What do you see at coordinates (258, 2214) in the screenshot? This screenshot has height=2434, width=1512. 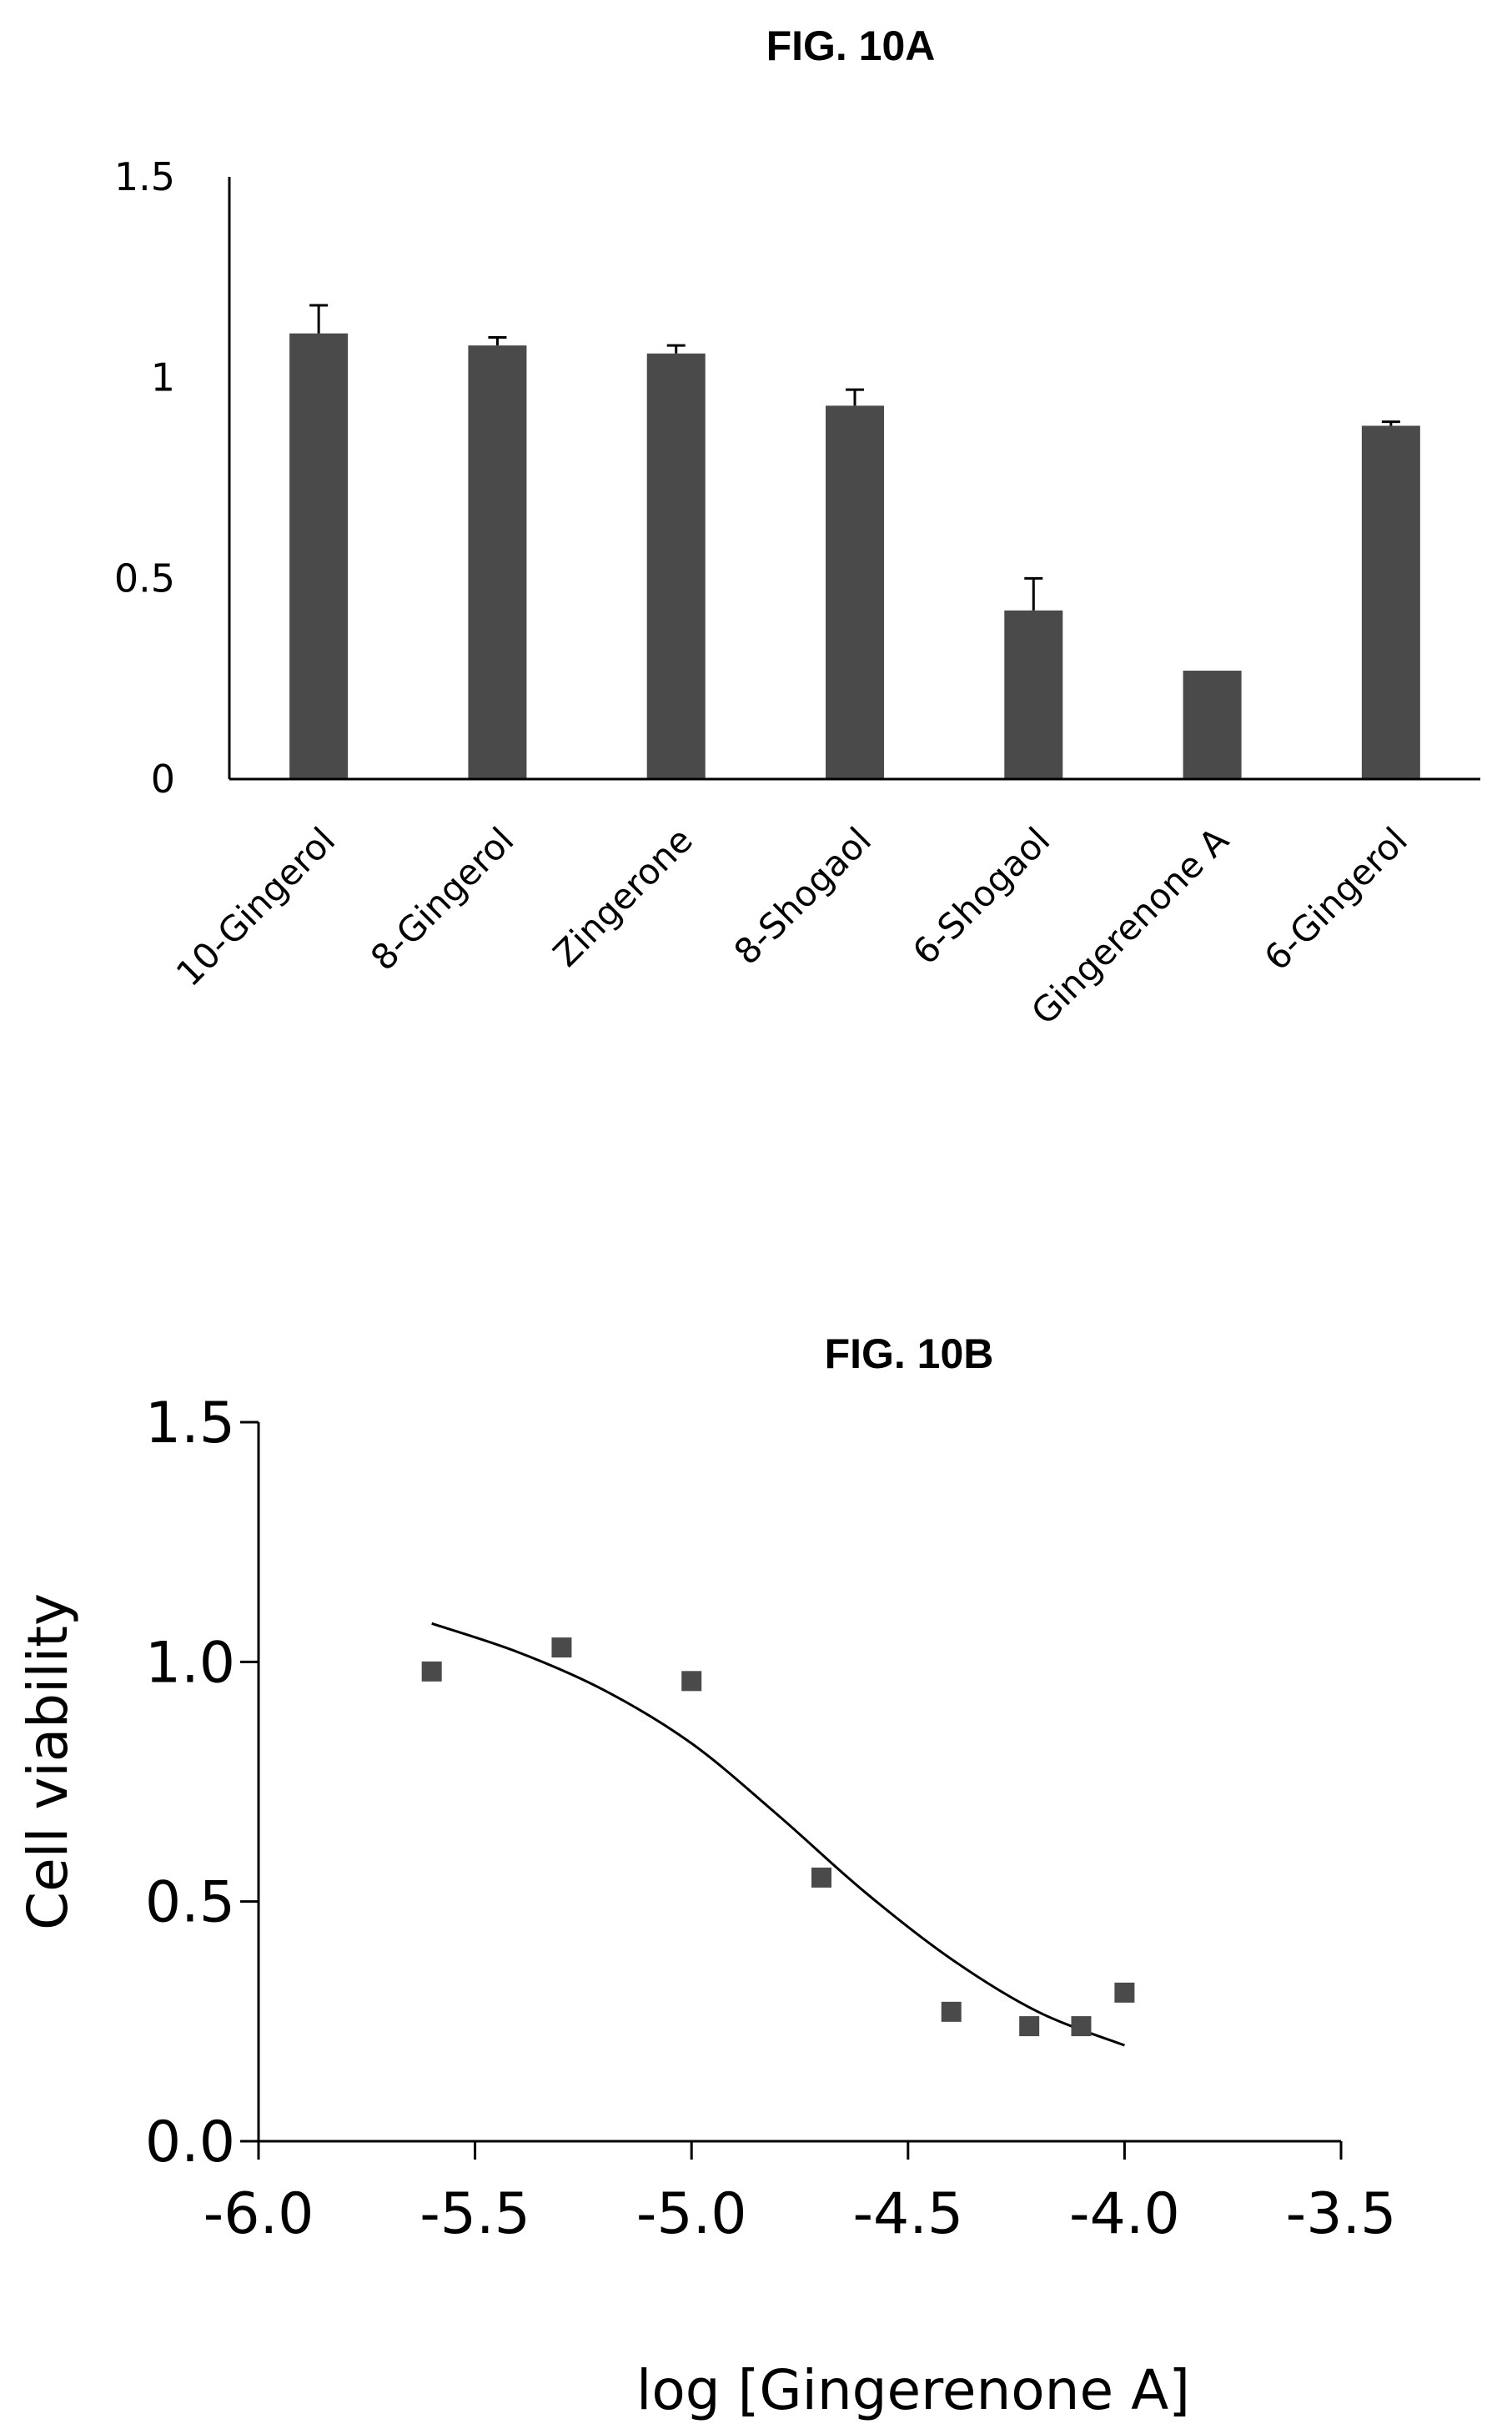 I see `chart-b-x-tick-label: -6.0` at bounding box center [258, 2214].